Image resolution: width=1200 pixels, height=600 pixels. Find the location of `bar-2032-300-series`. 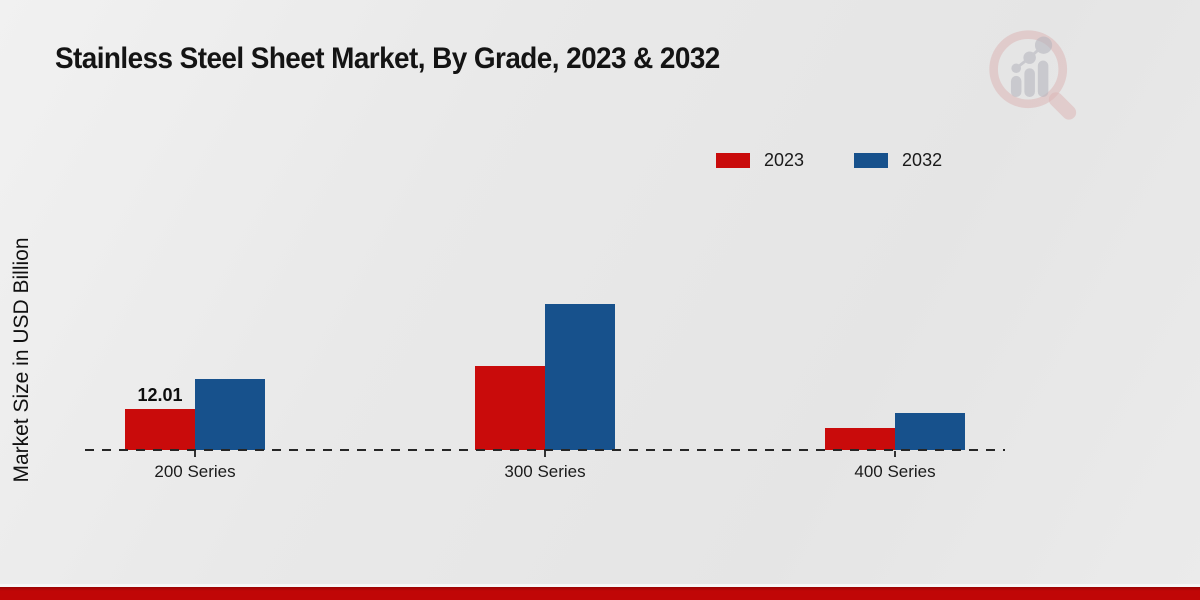

bar-2032-300-series is located at coordinates (580, 377).